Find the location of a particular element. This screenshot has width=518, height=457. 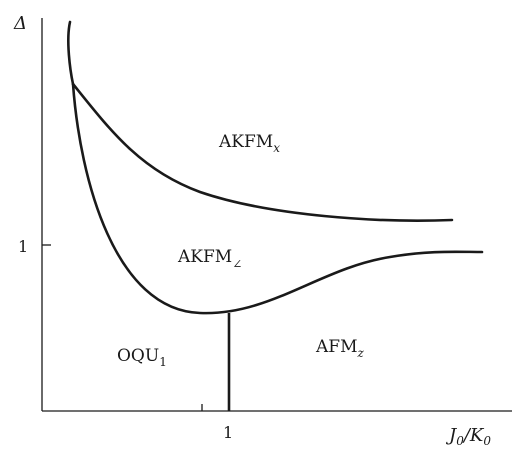

region-afm-z: AFMz is located at coordinates (339, 348).